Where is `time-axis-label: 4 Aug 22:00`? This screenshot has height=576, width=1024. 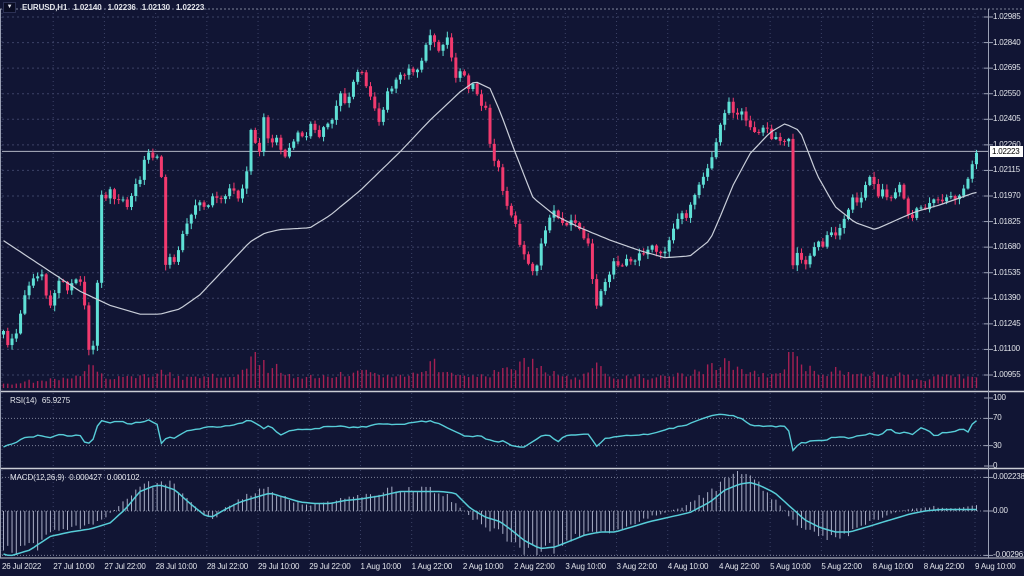
time-axis-label: 4 Aug 22:00 is located at coordinates (739, 566).